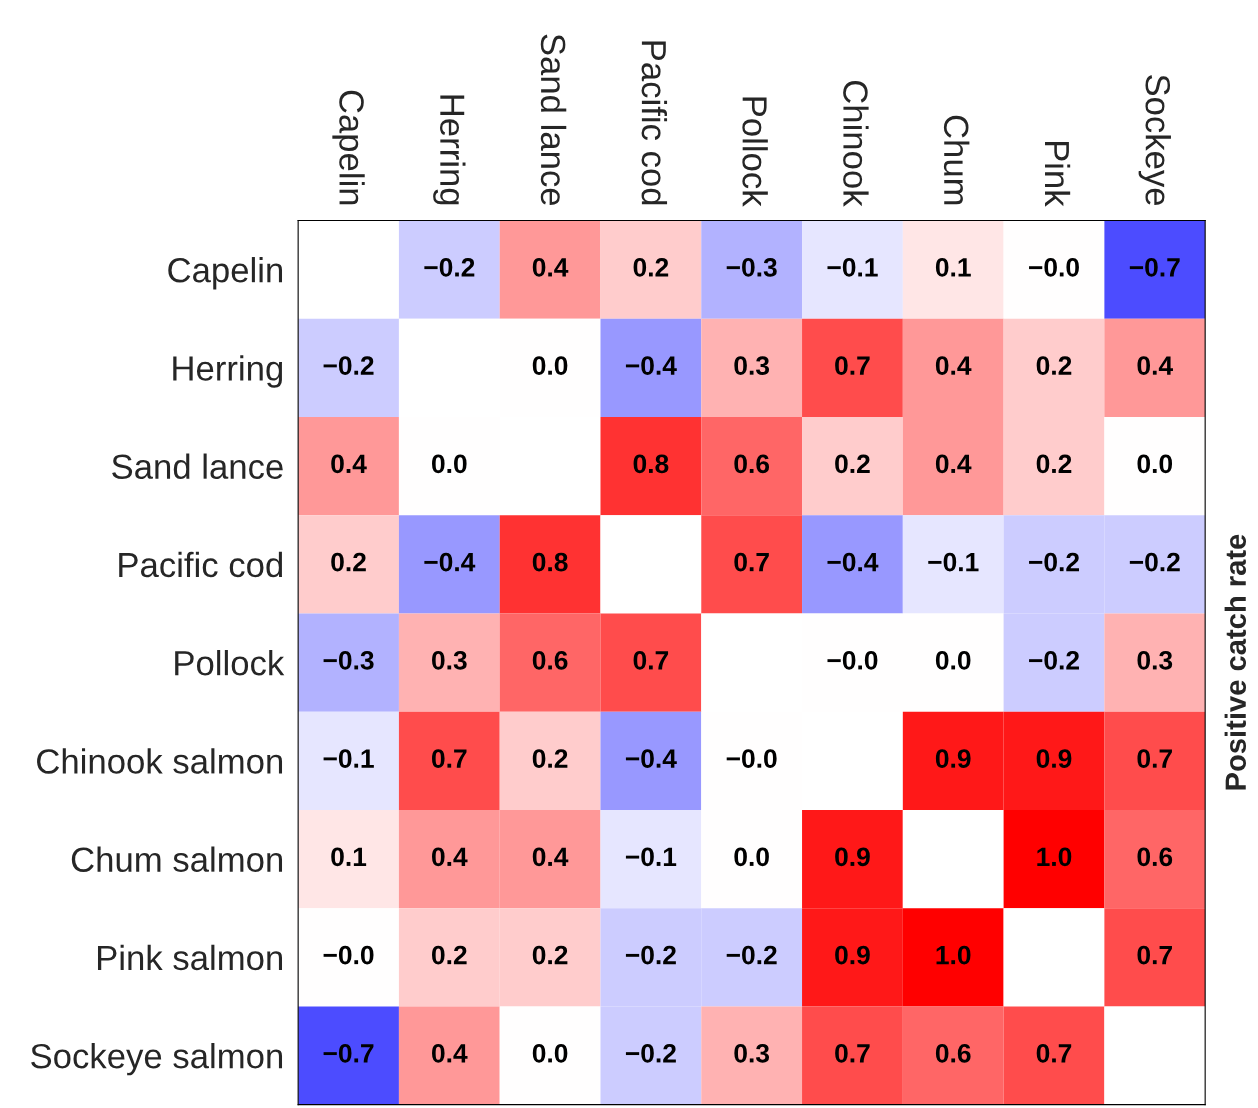 Image resolution: width=1258 pixels, height=1108 pixels. Describe the element at coordinates (348, 147) in the screenshot. I see `x-tick-label: Capelin` at that location.